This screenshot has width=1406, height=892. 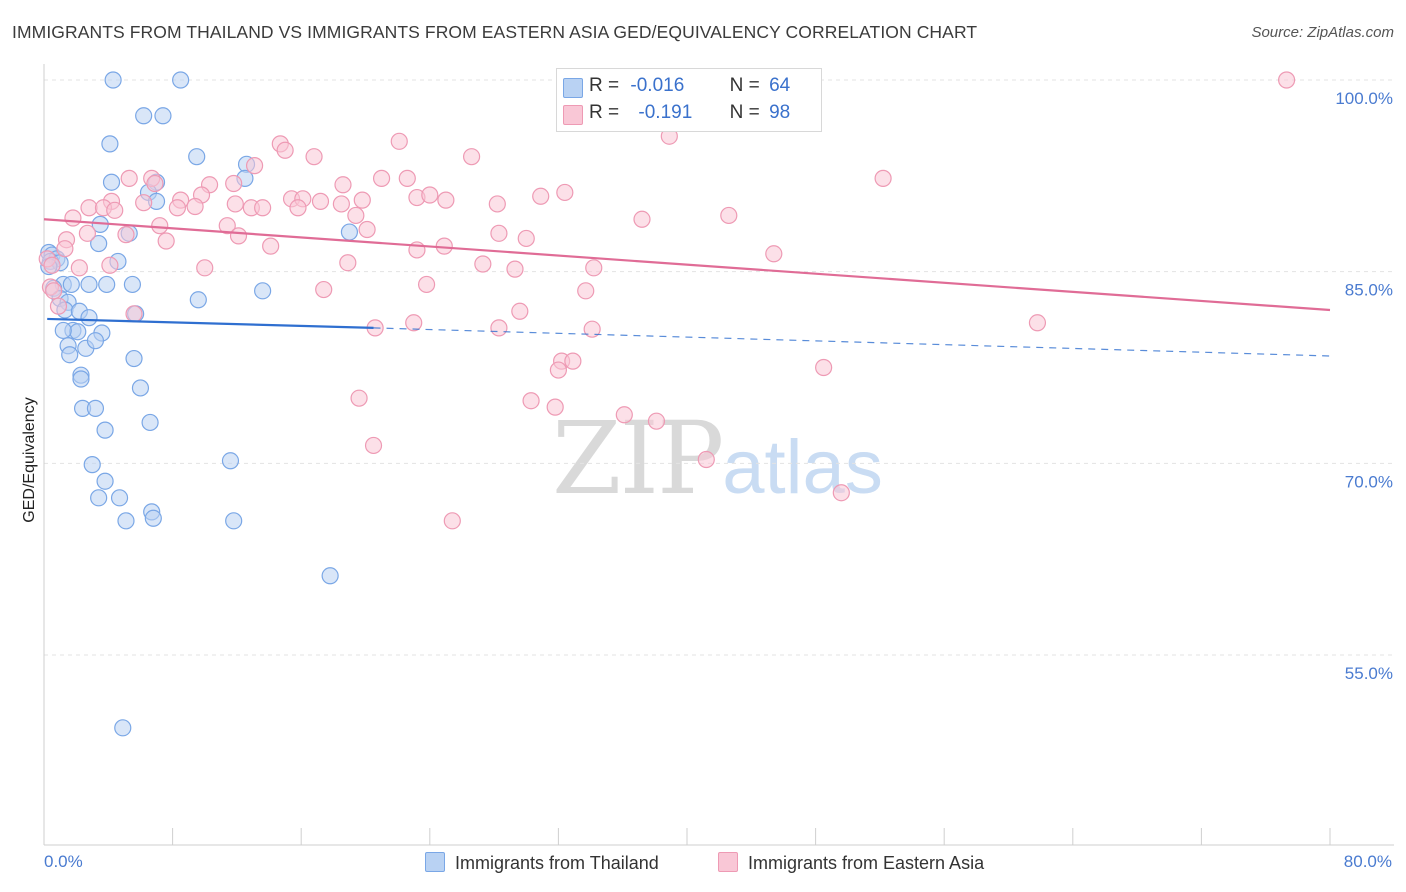 I want to click on legend-r-value: -0.016, so click(x=657, y=85).